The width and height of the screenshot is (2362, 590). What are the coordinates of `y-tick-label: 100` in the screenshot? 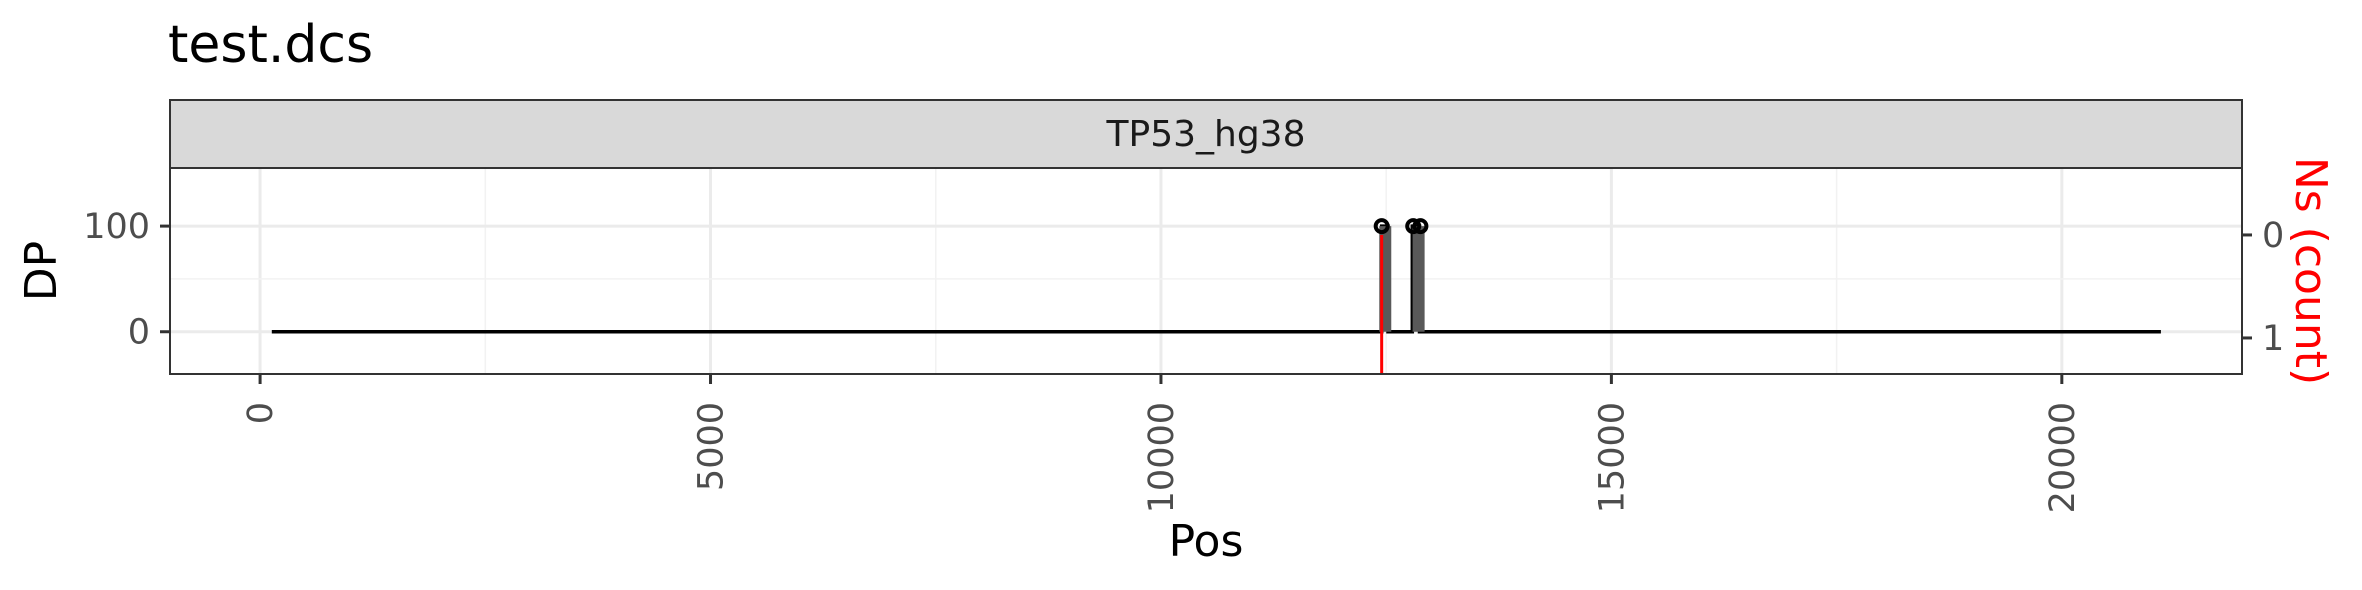 It's located at (116, 227).